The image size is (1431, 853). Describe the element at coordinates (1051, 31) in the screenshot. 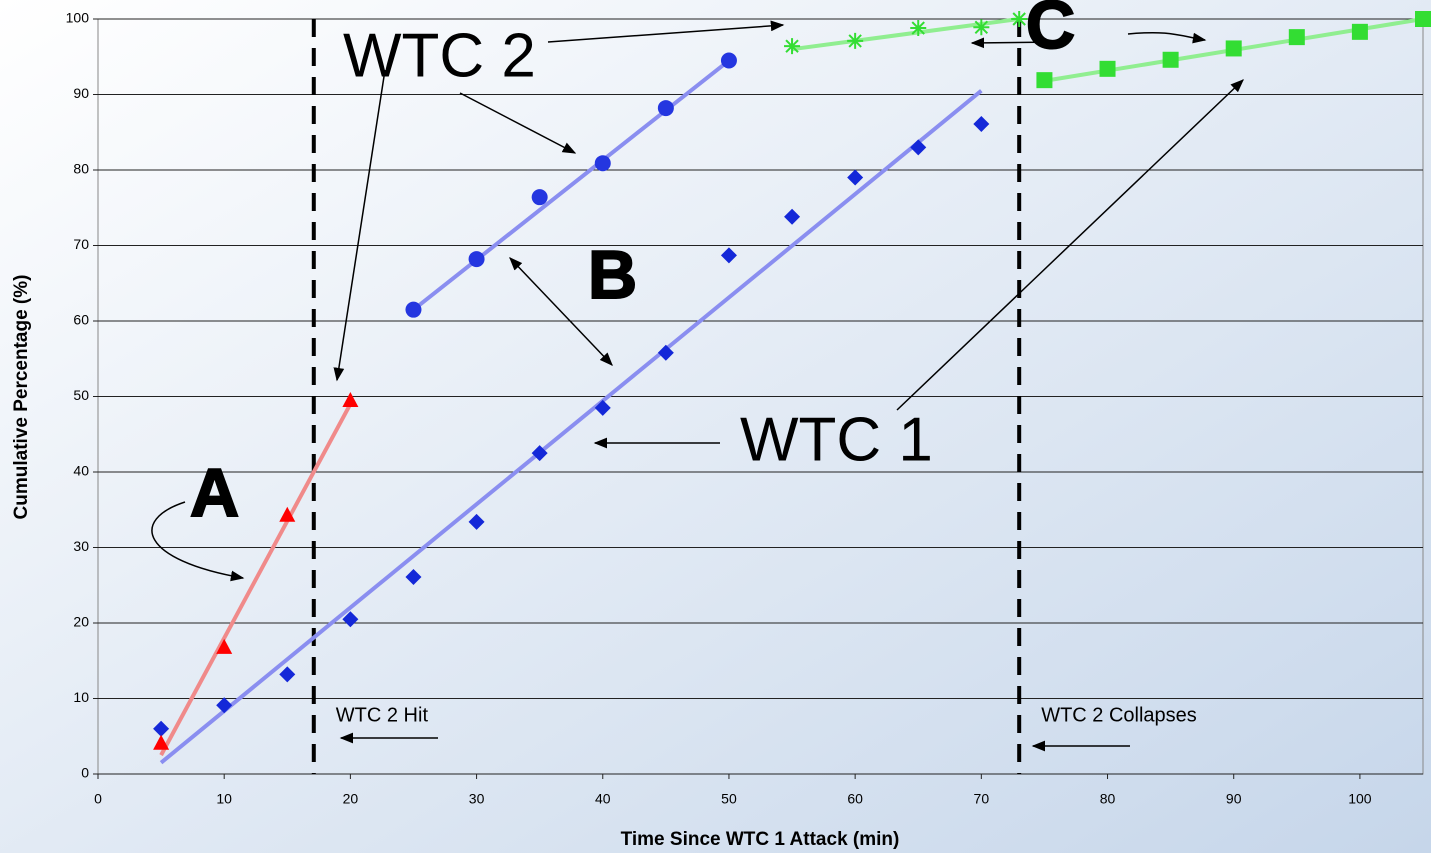

I see `annotation: C` at that location.